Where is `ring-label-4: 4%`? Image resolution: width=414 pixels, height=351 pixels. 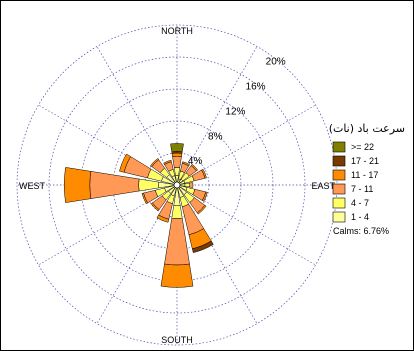
ring-label-4: 4% is located at coordinates (195, 161).